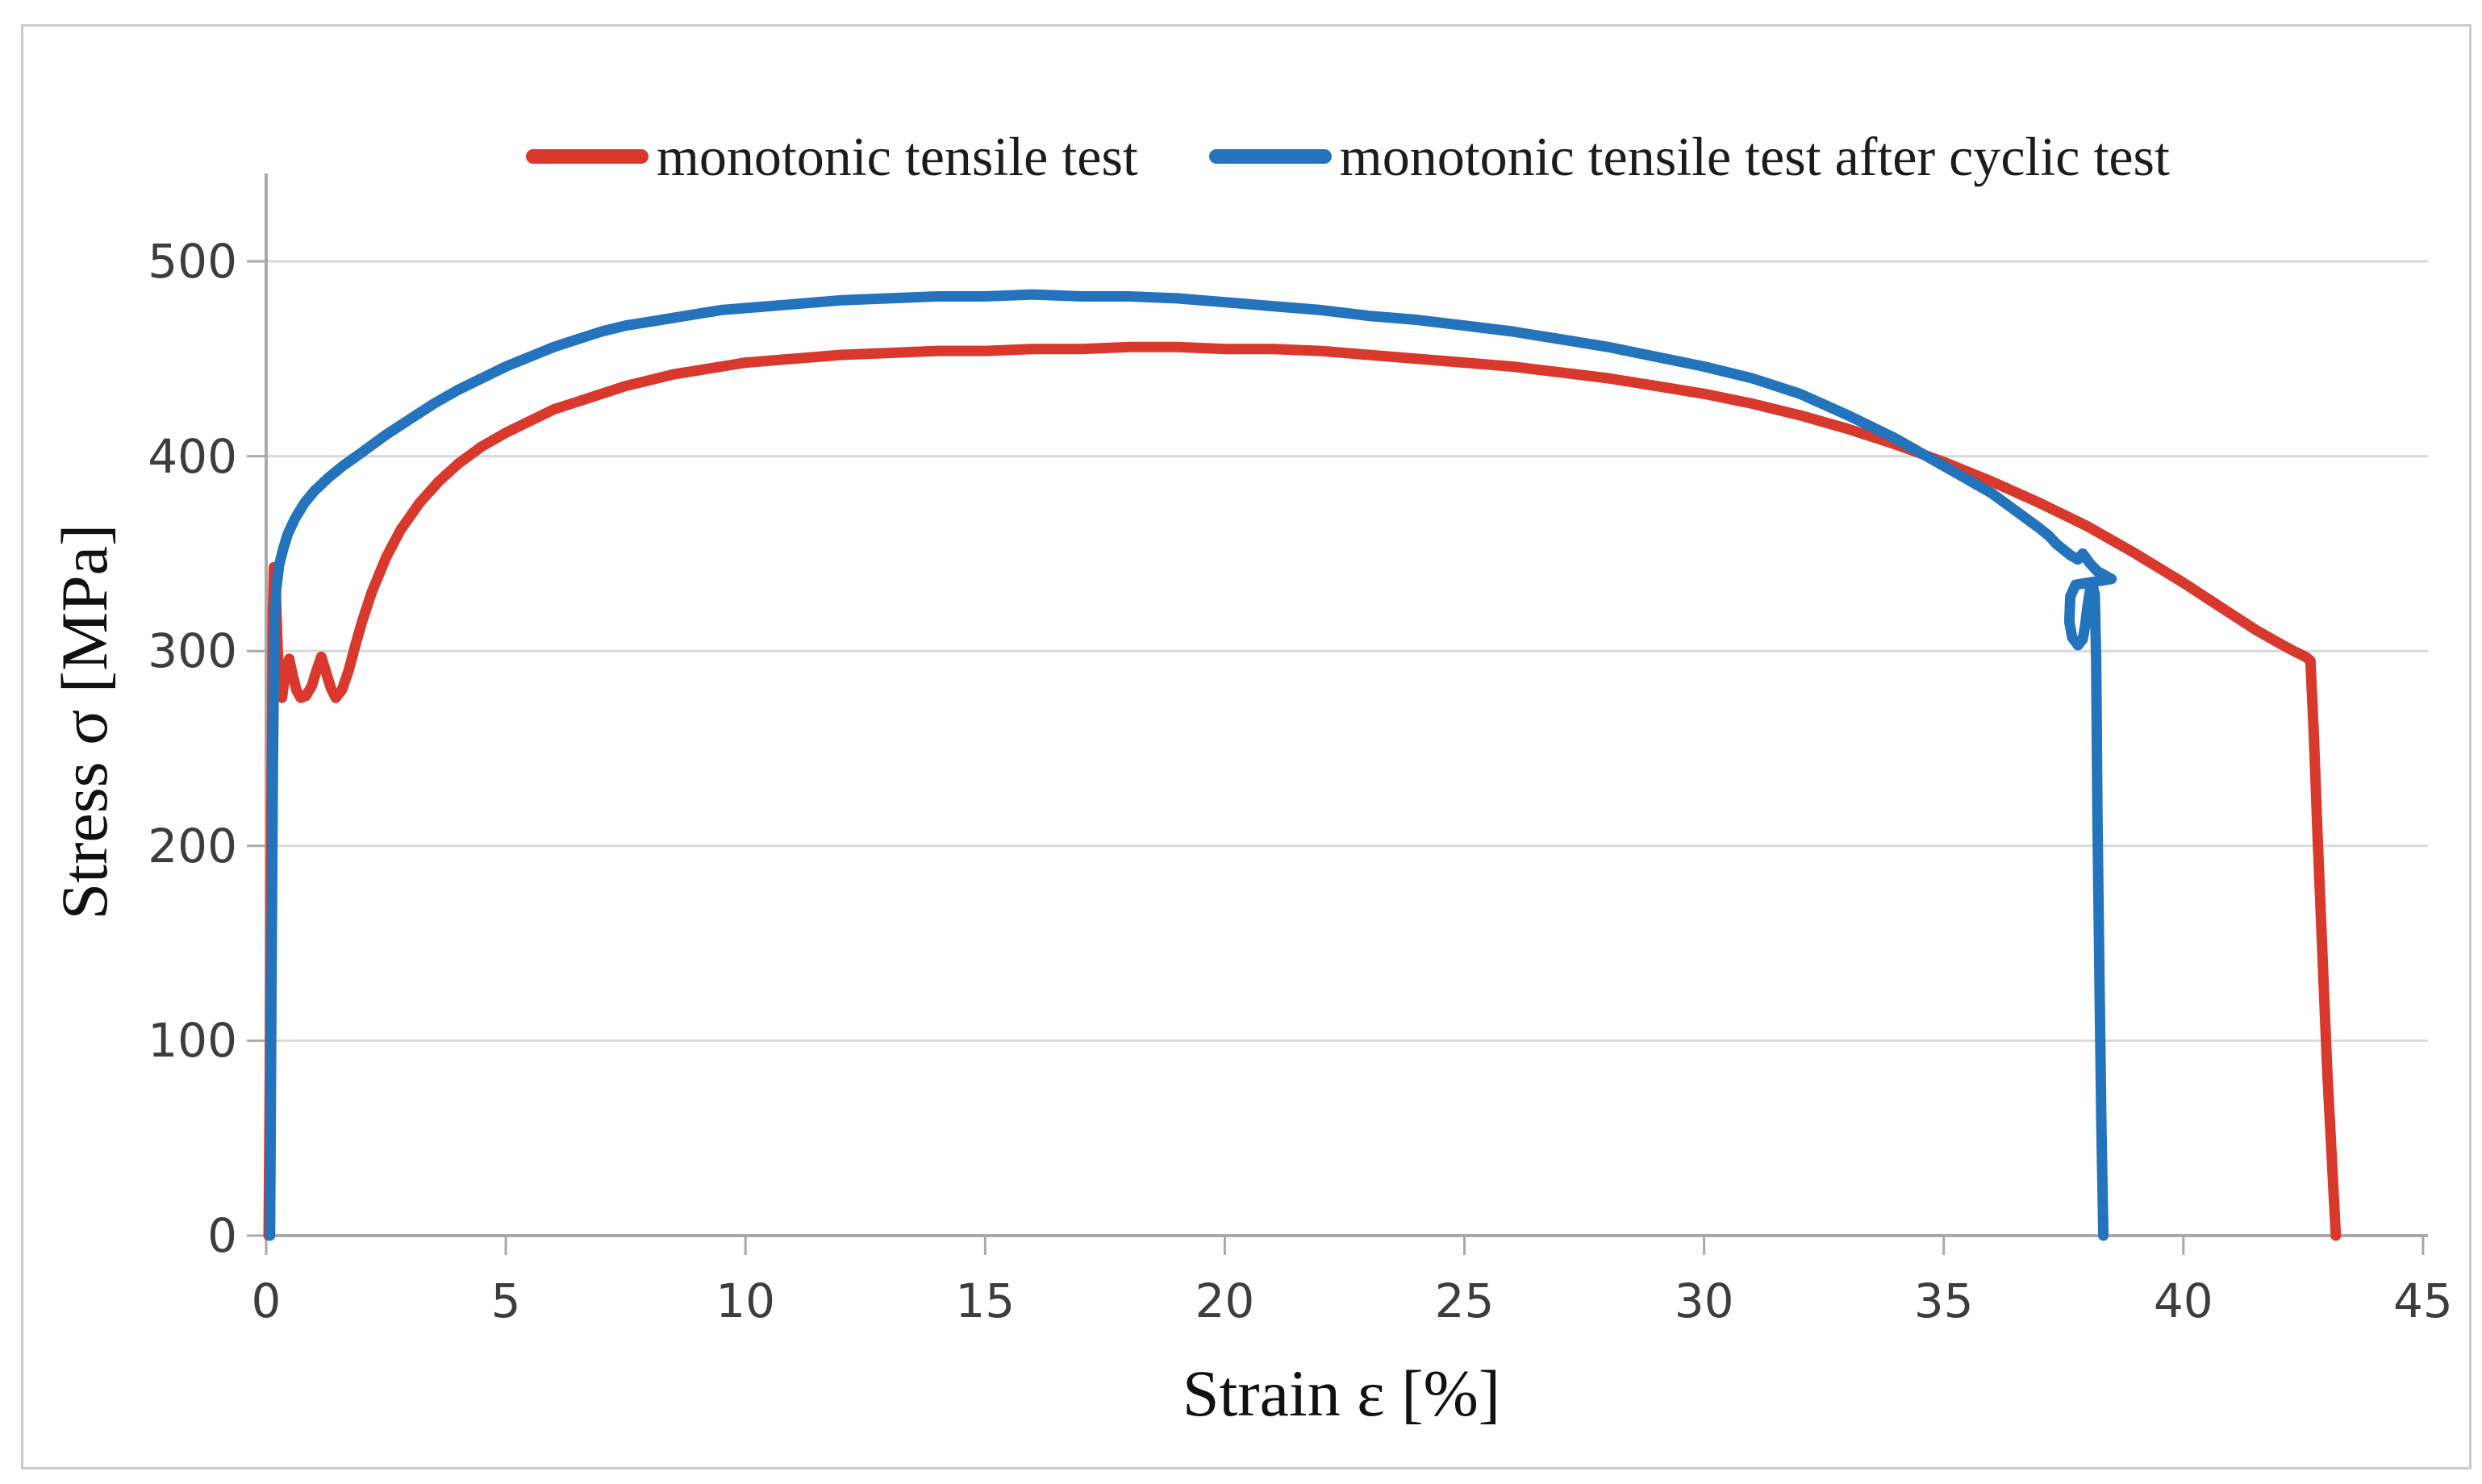  I want to click on x-axis-title: Strain ε [%], so click(1341, 1393).